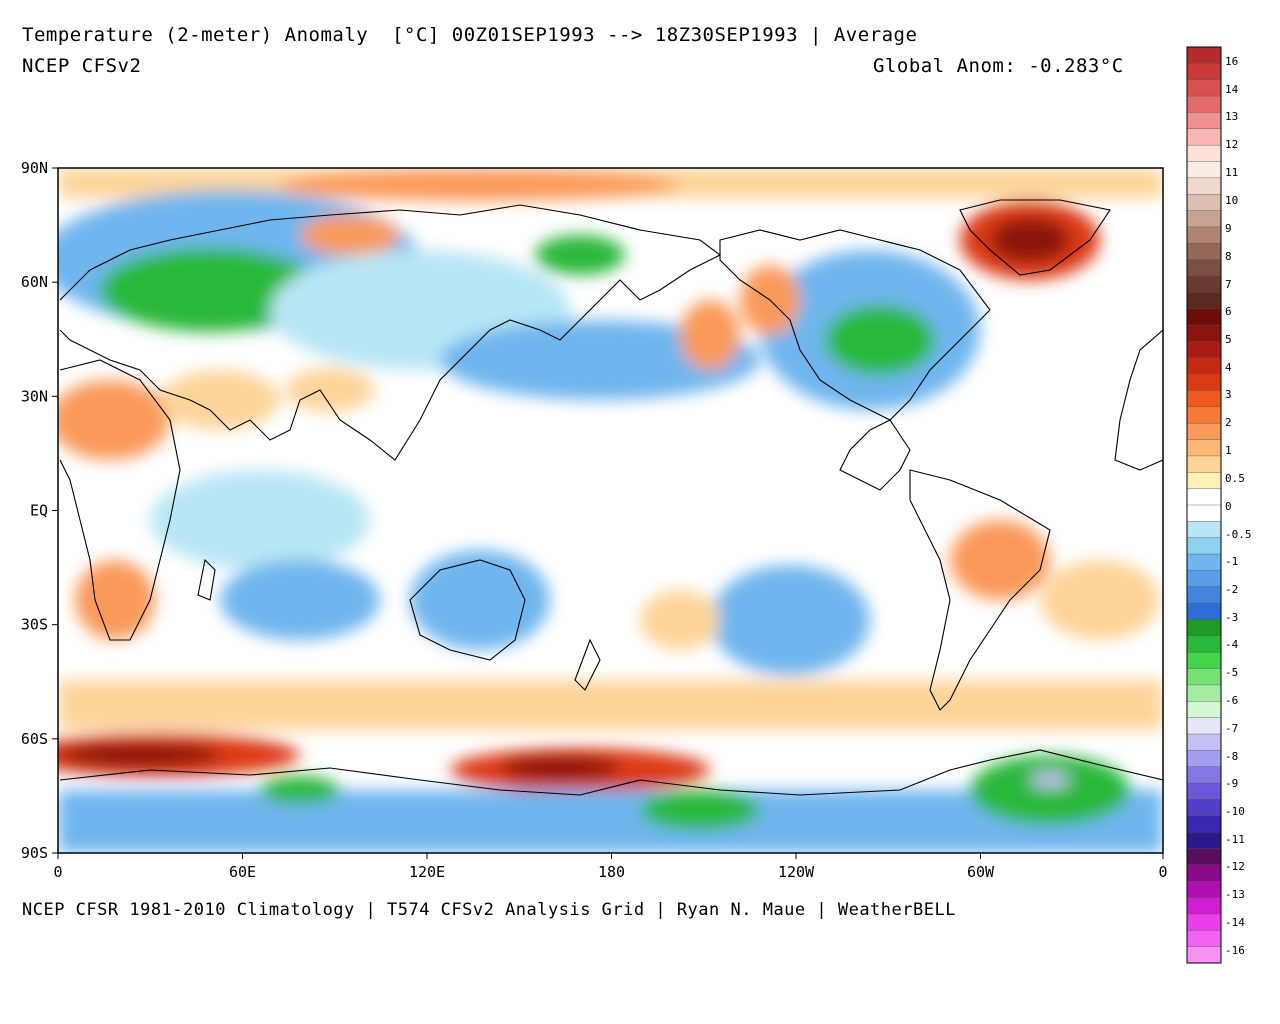 This screenshot has width=1280, height=1024. I want to click on colorbar-label: -3, so click(1231, 617).